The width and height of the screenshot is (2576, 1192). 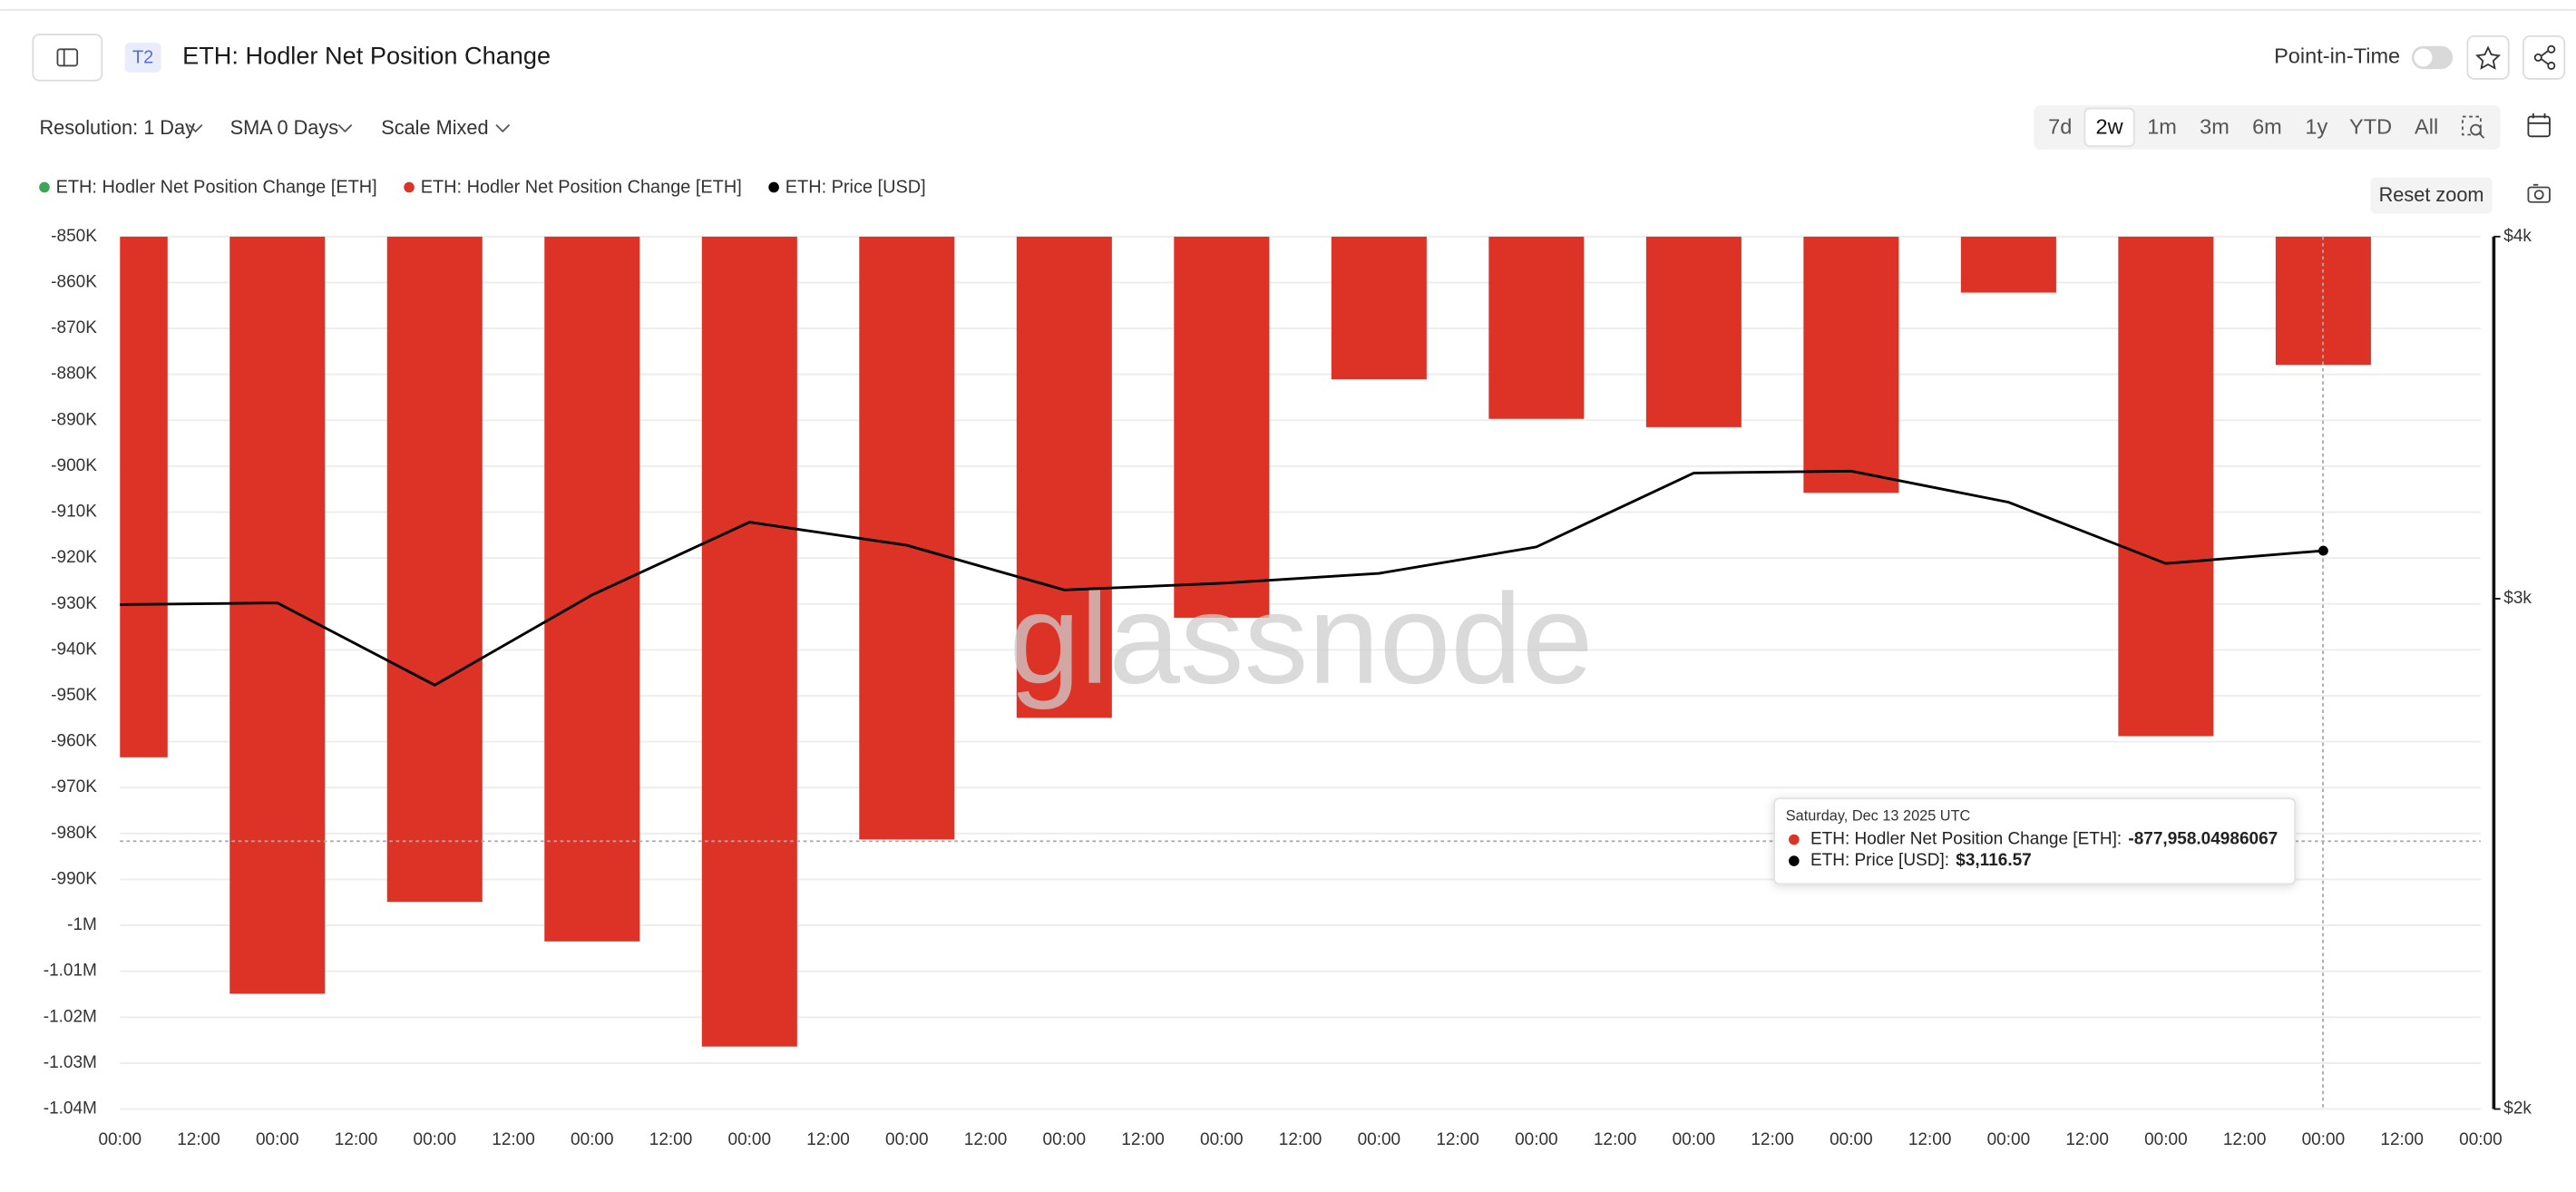 I want to click on tier-badge-text: T2, so click(x=142, y=58).